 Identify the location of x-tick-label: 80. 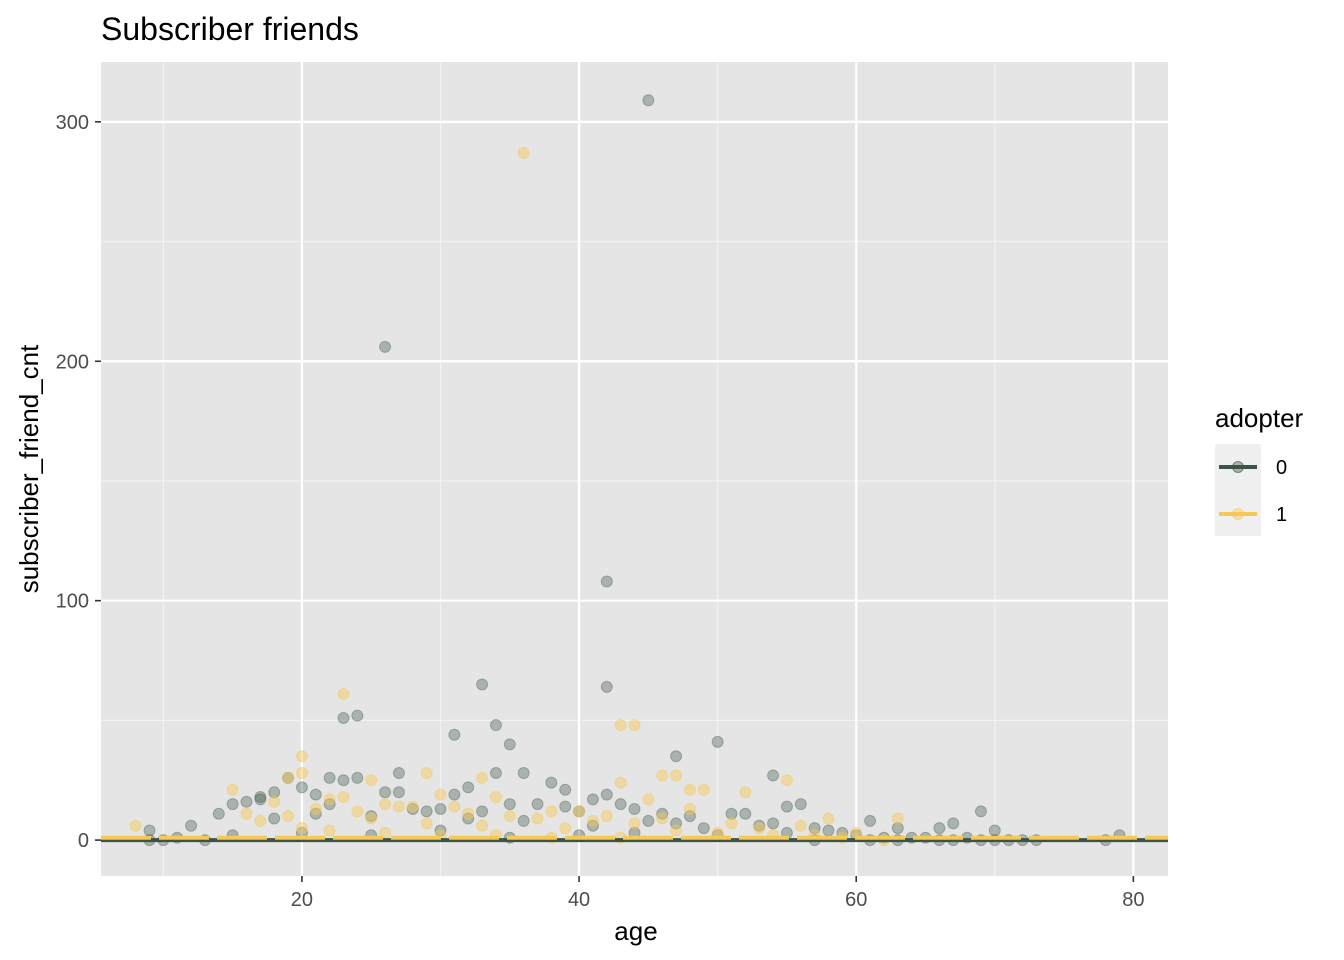
(1133, 900).